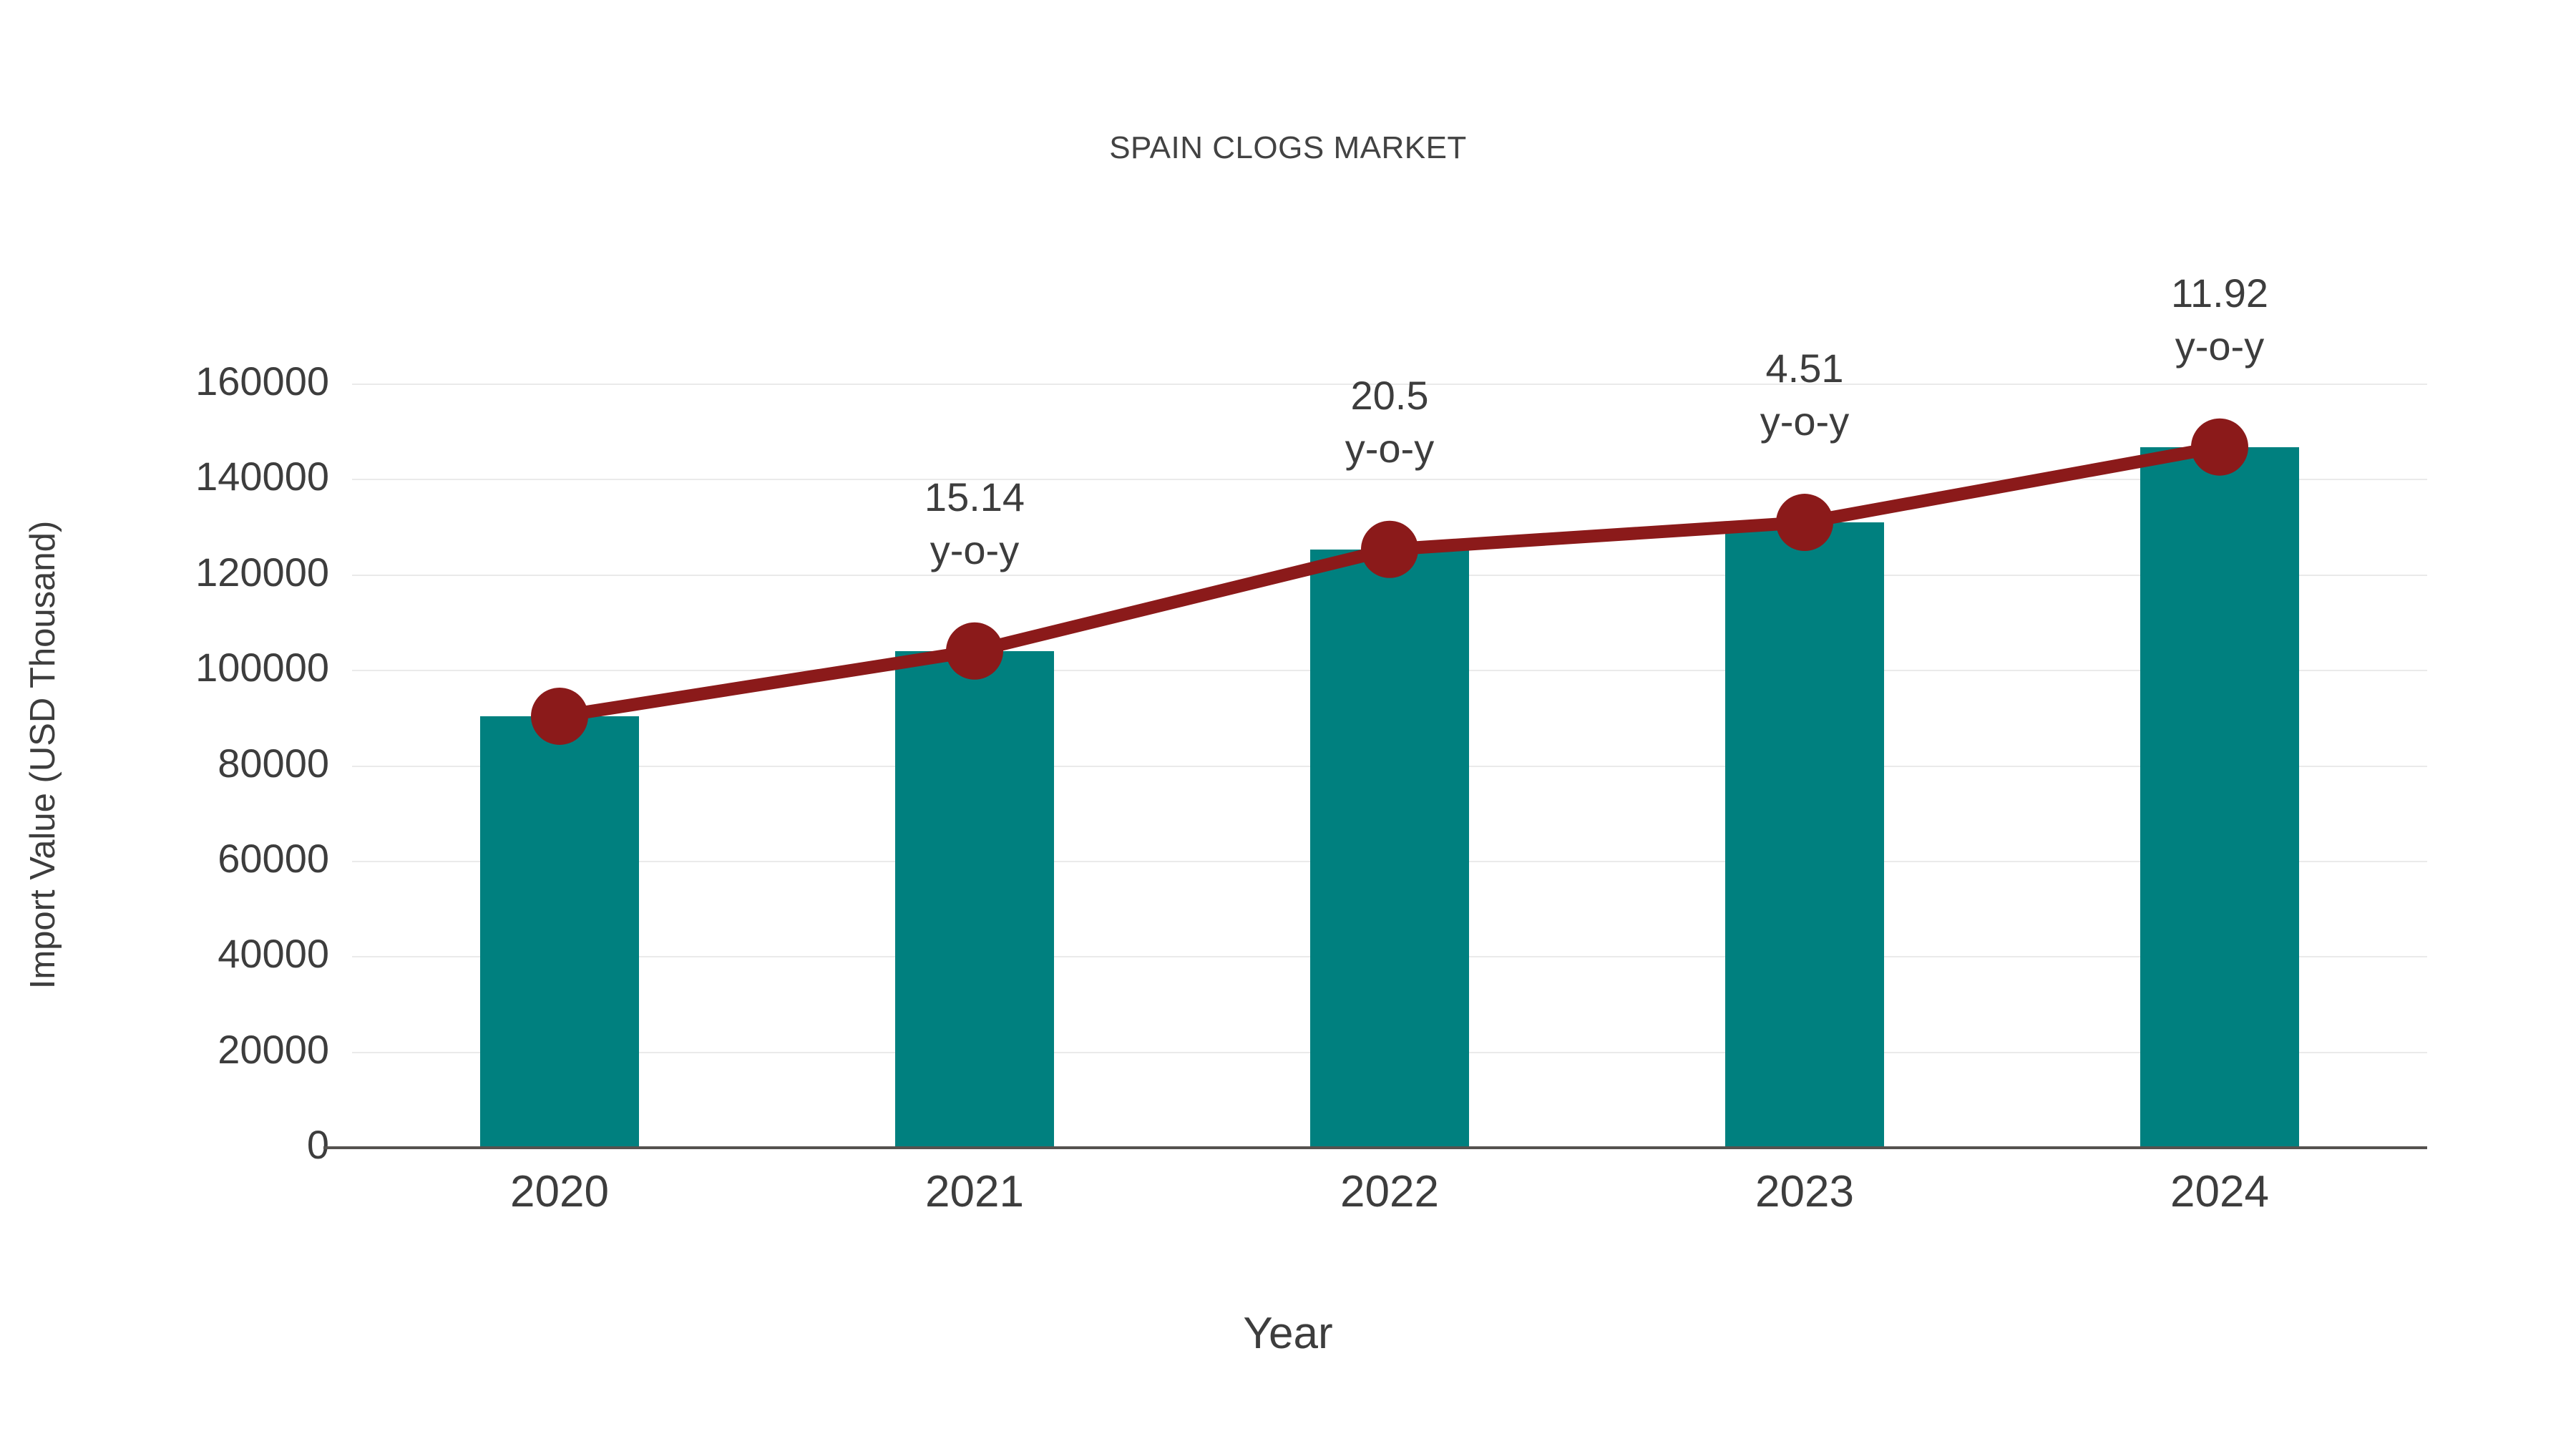  Describe the element at coordinates (262, 381) in the screenshot. I see `y-axis-tick-label: 160000` at that location.